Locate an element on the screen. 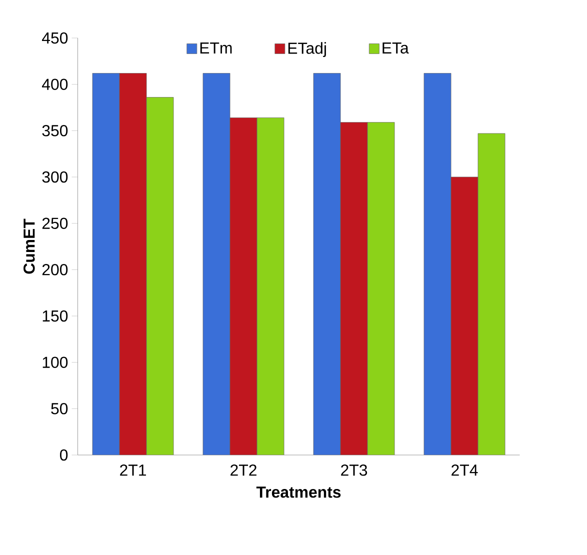  y-tick-label: 0 is located at coordinates (64, 455).